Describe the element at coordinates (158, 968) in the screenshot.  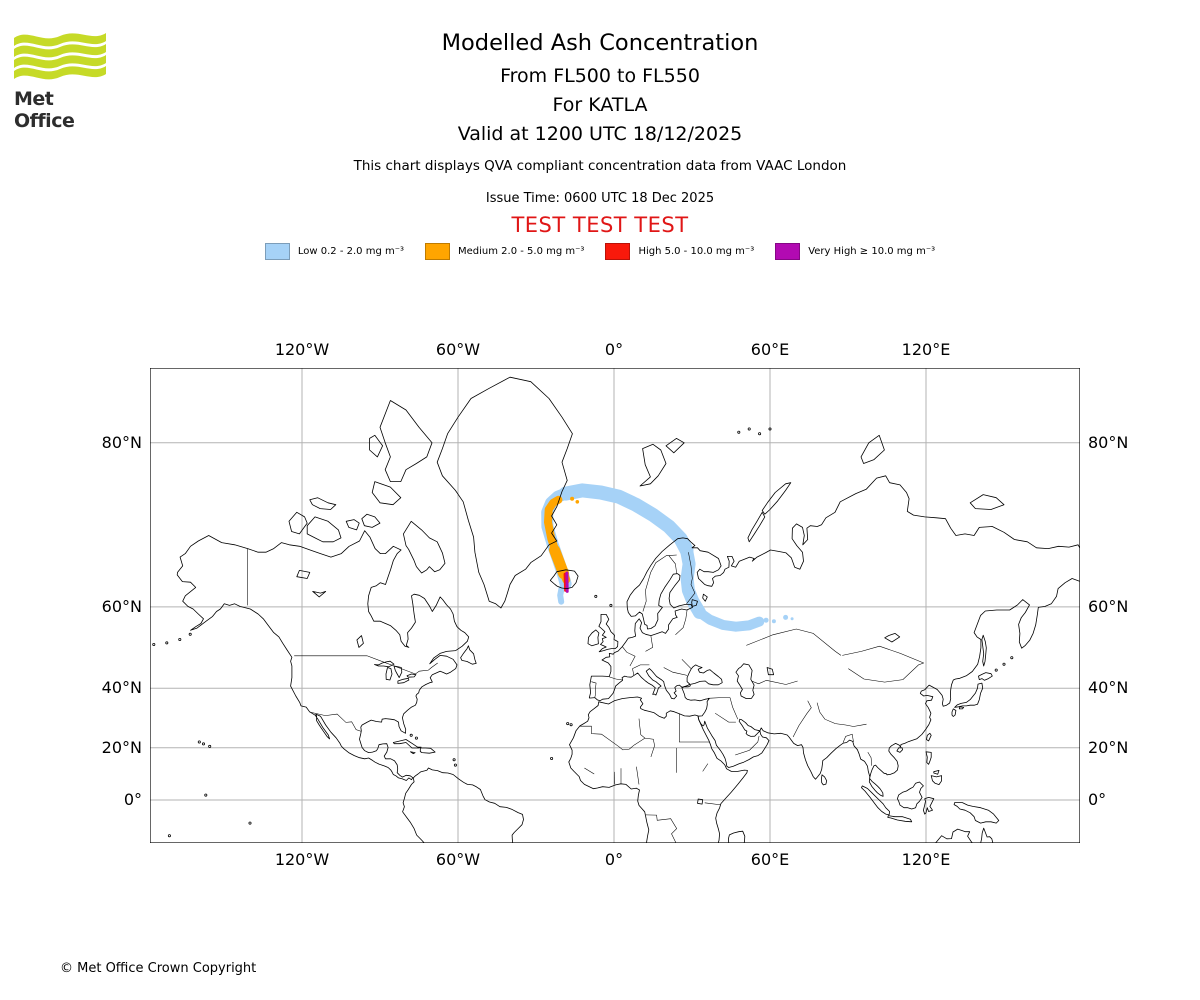
I see `copyright: © Met Office Crown Copyright` at that location.